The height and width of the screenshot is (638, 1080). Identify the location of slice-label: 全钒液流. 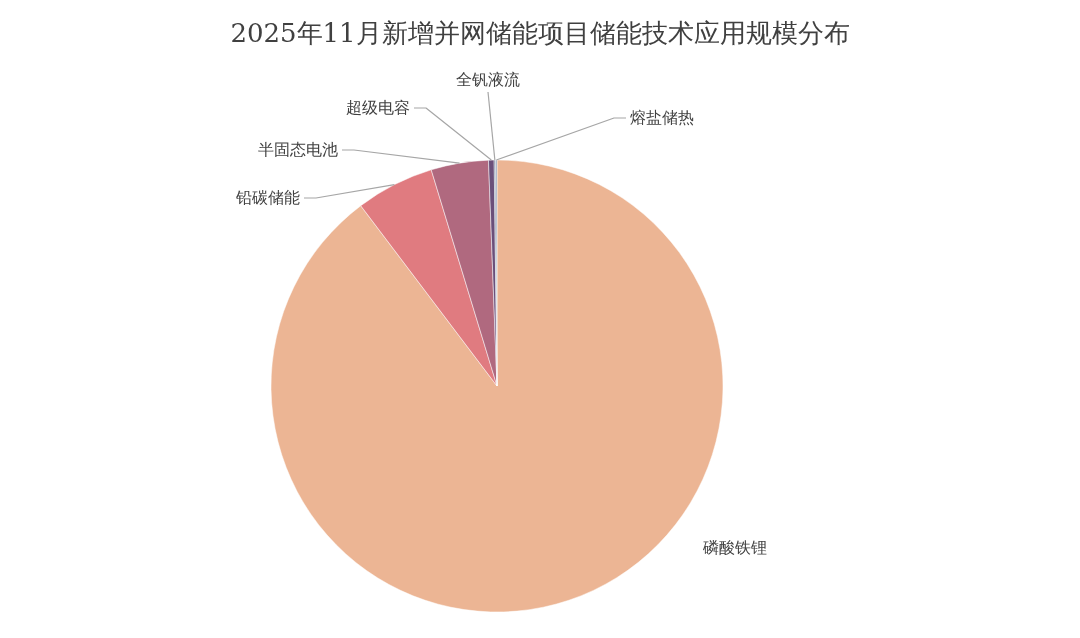
(488, 79).